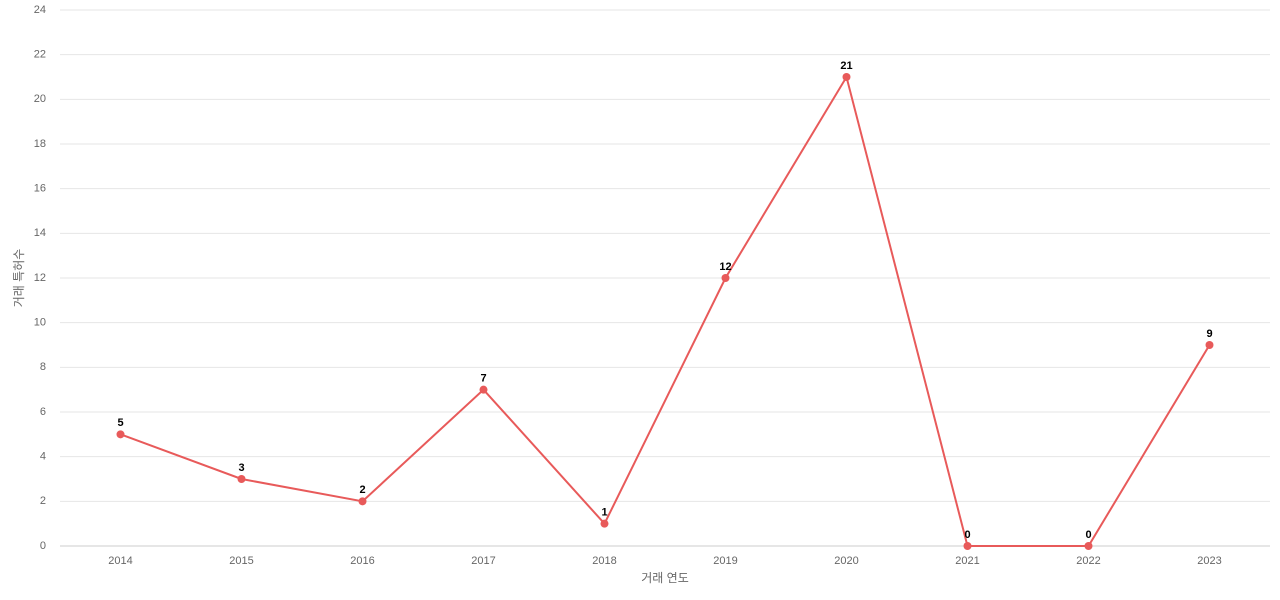 The height and width of the screenshot is (600, 1280). Describe the element at coordinates (483, 379) in the screenshot. I see `value-label: 7` at that location.